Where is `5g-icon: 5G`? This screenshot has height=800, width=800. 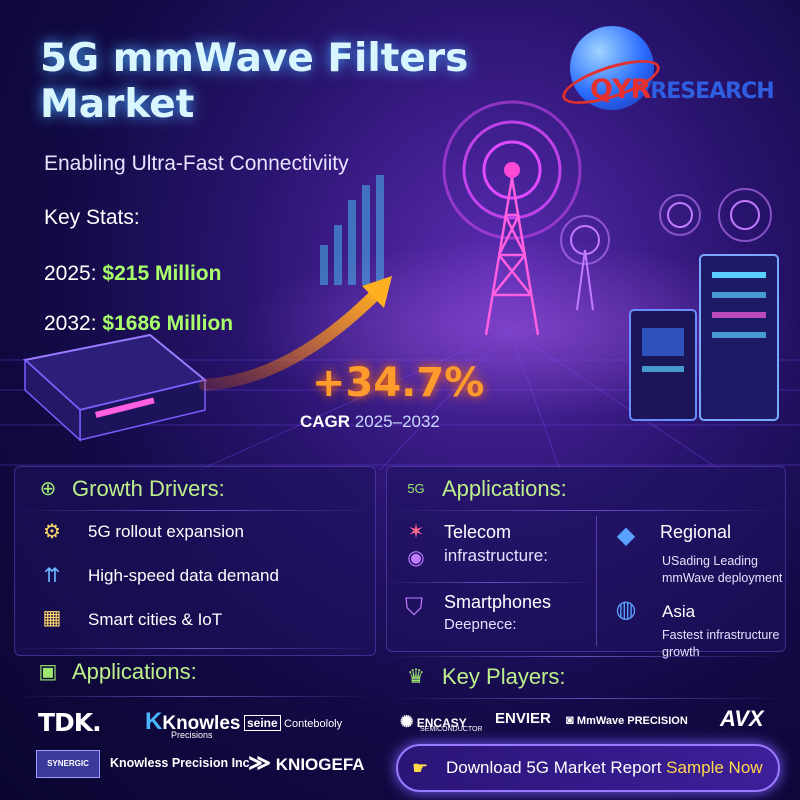
5g-icon: 5G is located at coordinates (416, 488).